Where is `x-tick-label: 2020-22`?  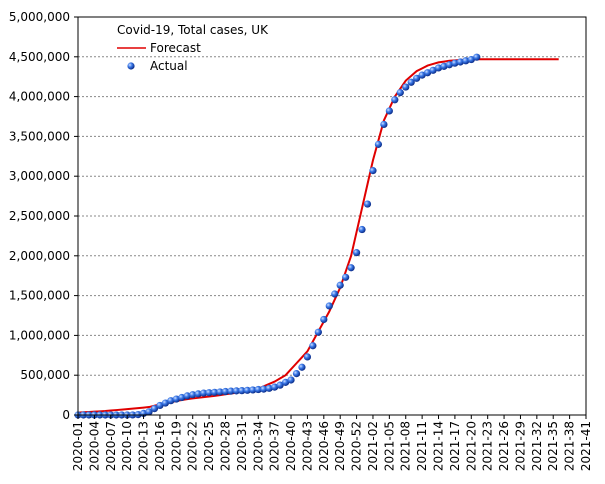
x-tick-label: 2020-22 is located at coordinates (193, 446).